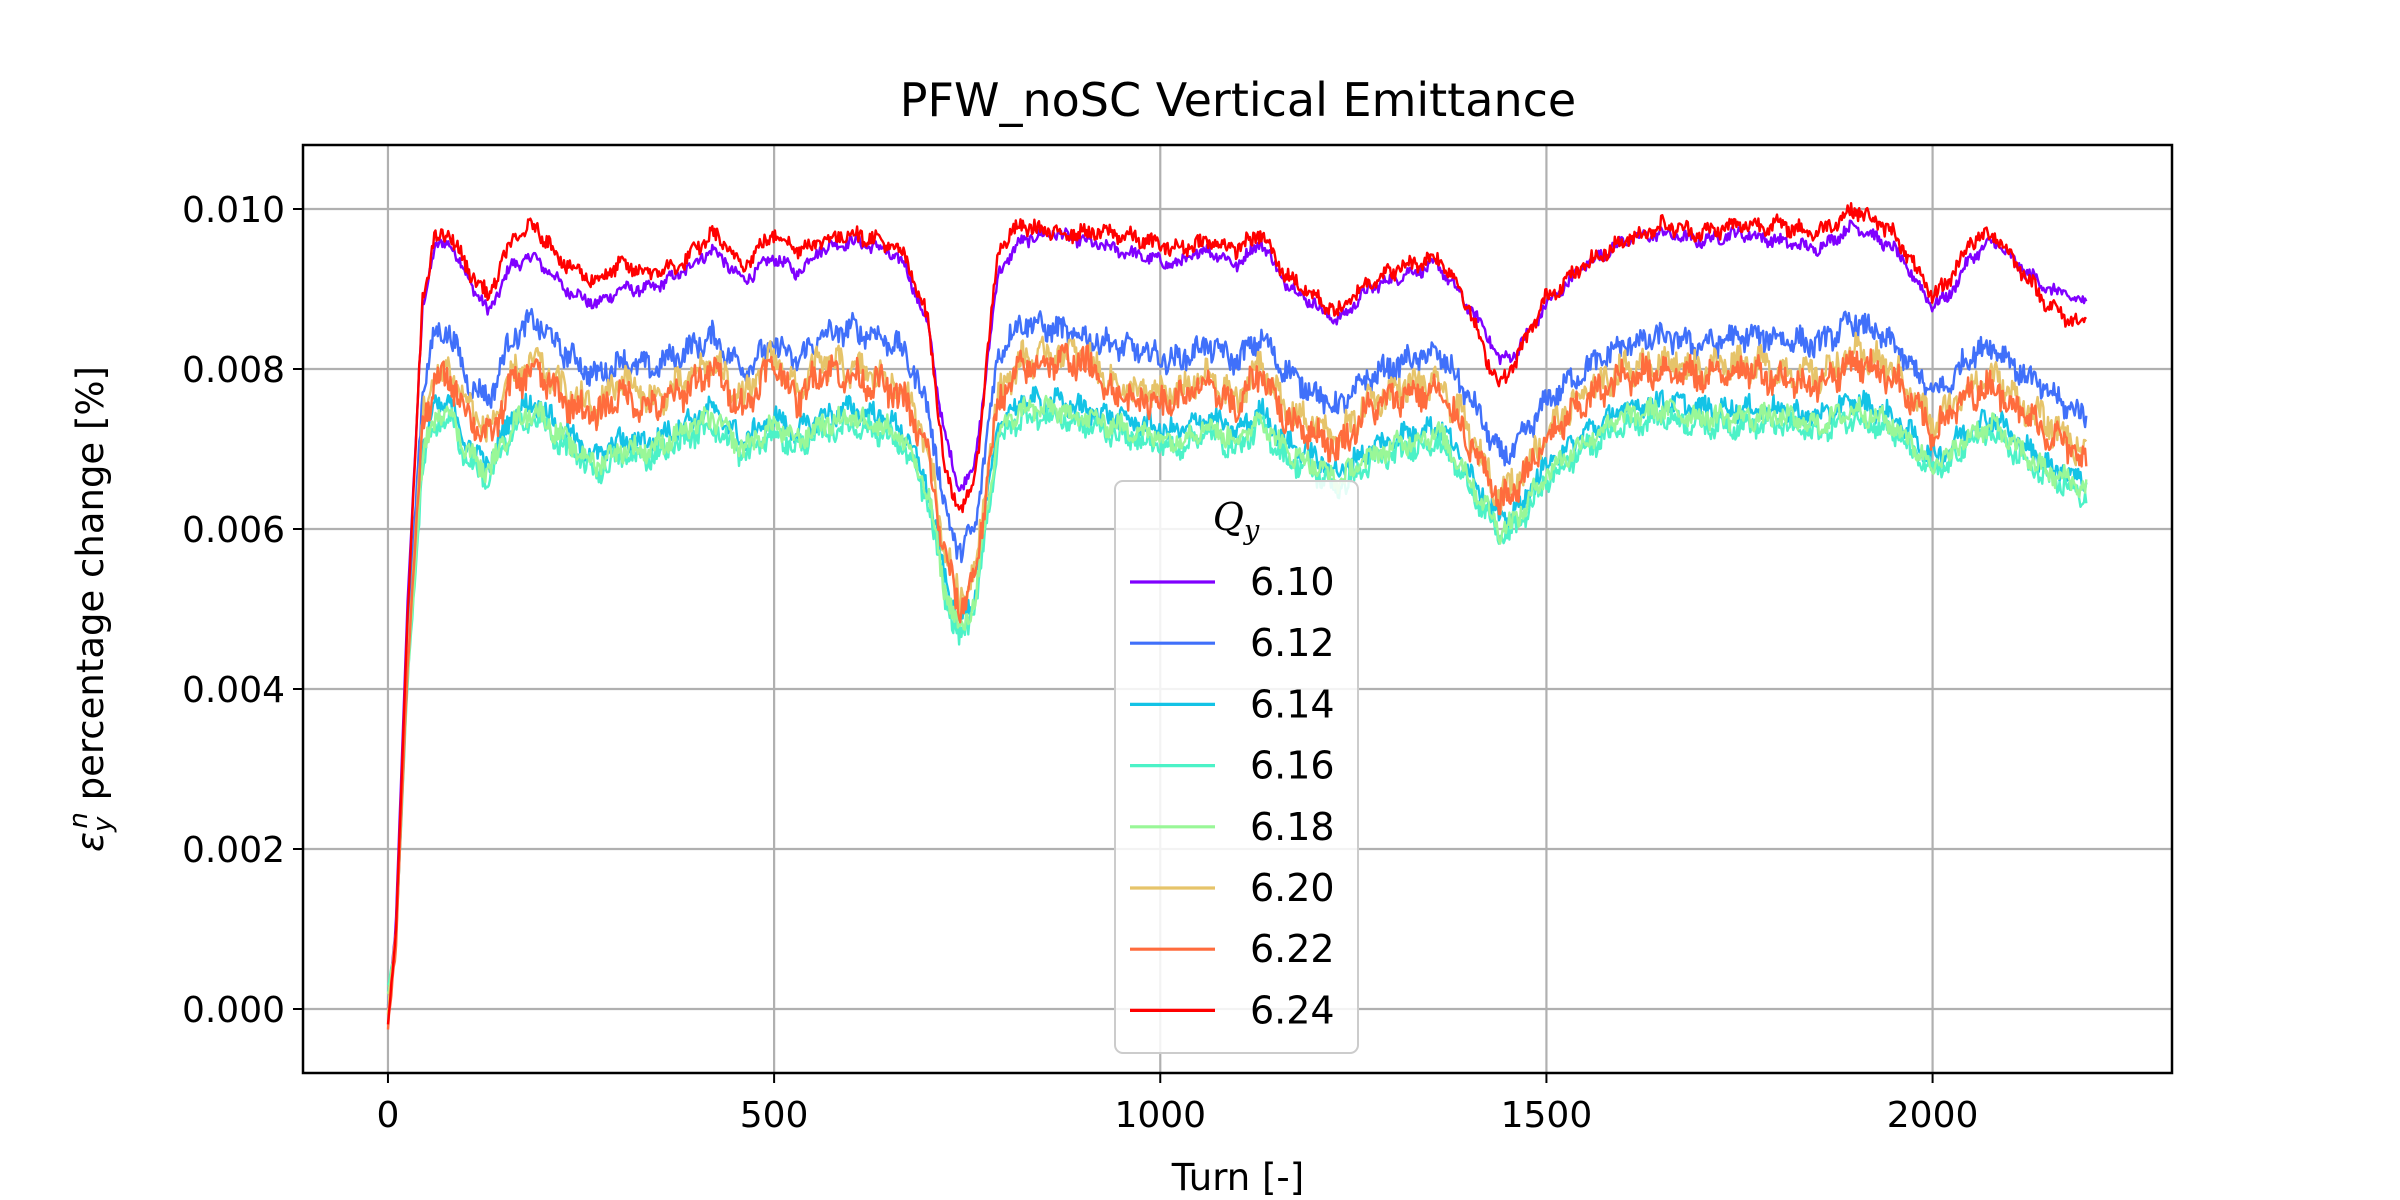  I want to click on legend: Qy 6.10 6.12 6.14 6.16 6.18 6.20 6.22 6.24, so click(1236, 767).